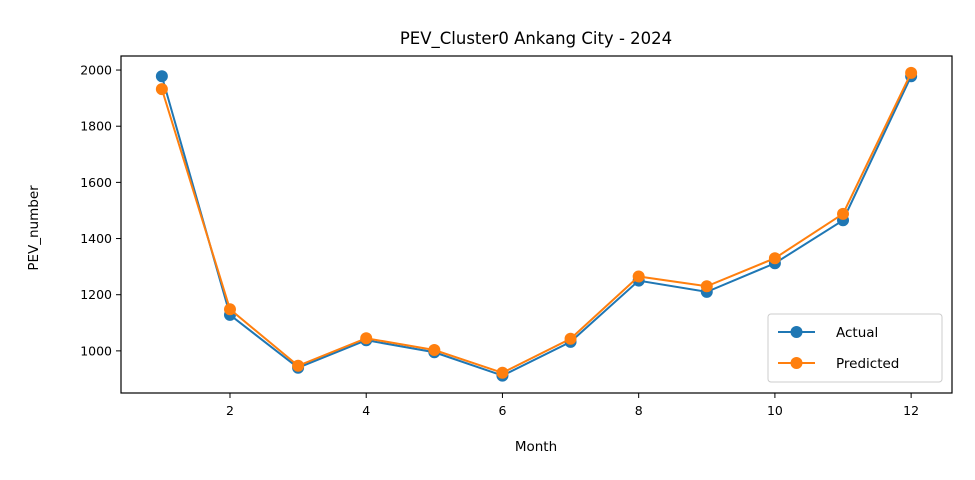  I want to click on y-tick-label: 1400, so click(96, 238).